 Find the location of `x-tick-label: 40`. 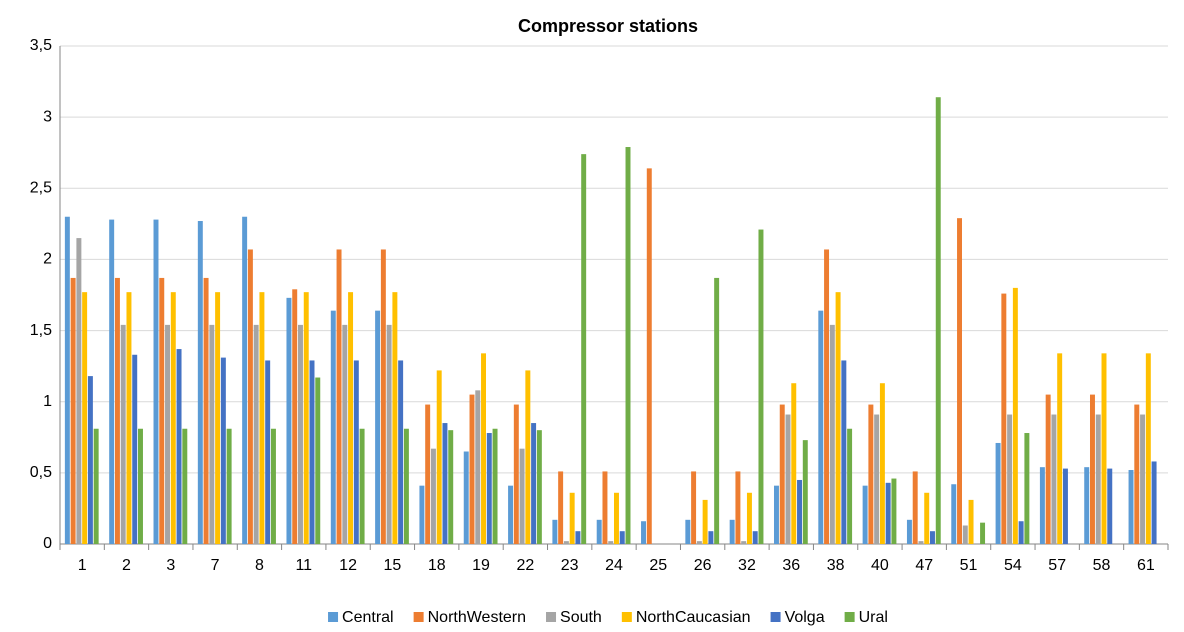

x-tick-label: 40 is located at coordinates (880, 565).